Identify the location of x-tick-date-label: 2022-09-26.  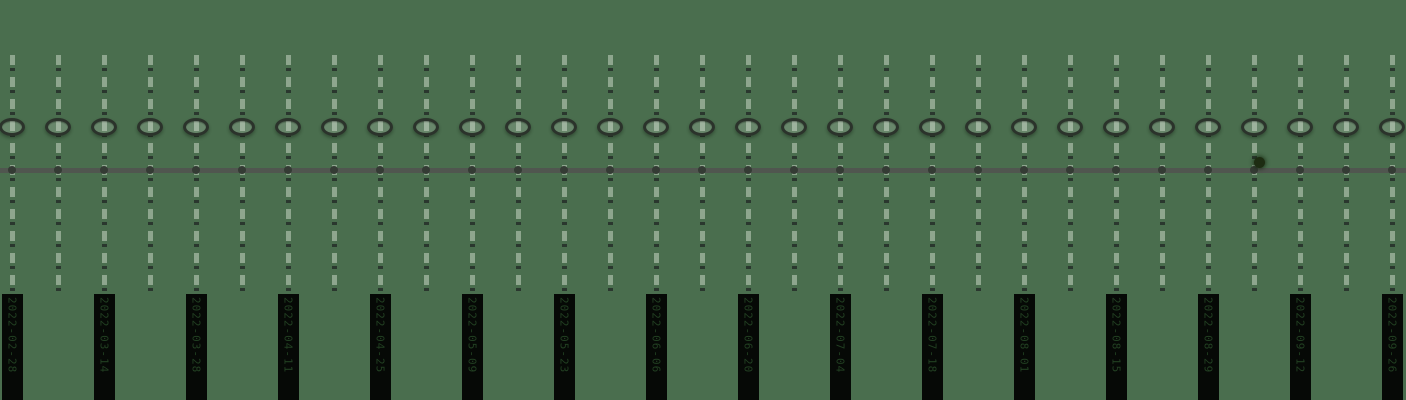
(1392, 335).